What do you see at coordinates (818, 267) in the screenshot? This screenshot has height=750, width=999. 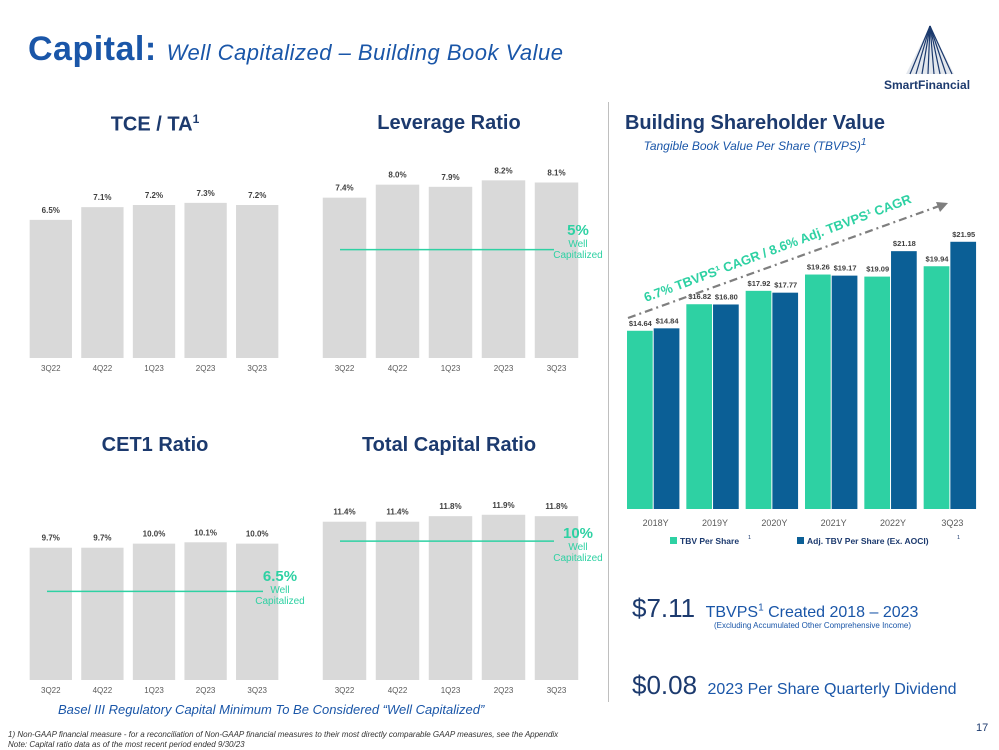 I see `tbvps-data-label: $19.26` at bounding box center [818, 267].